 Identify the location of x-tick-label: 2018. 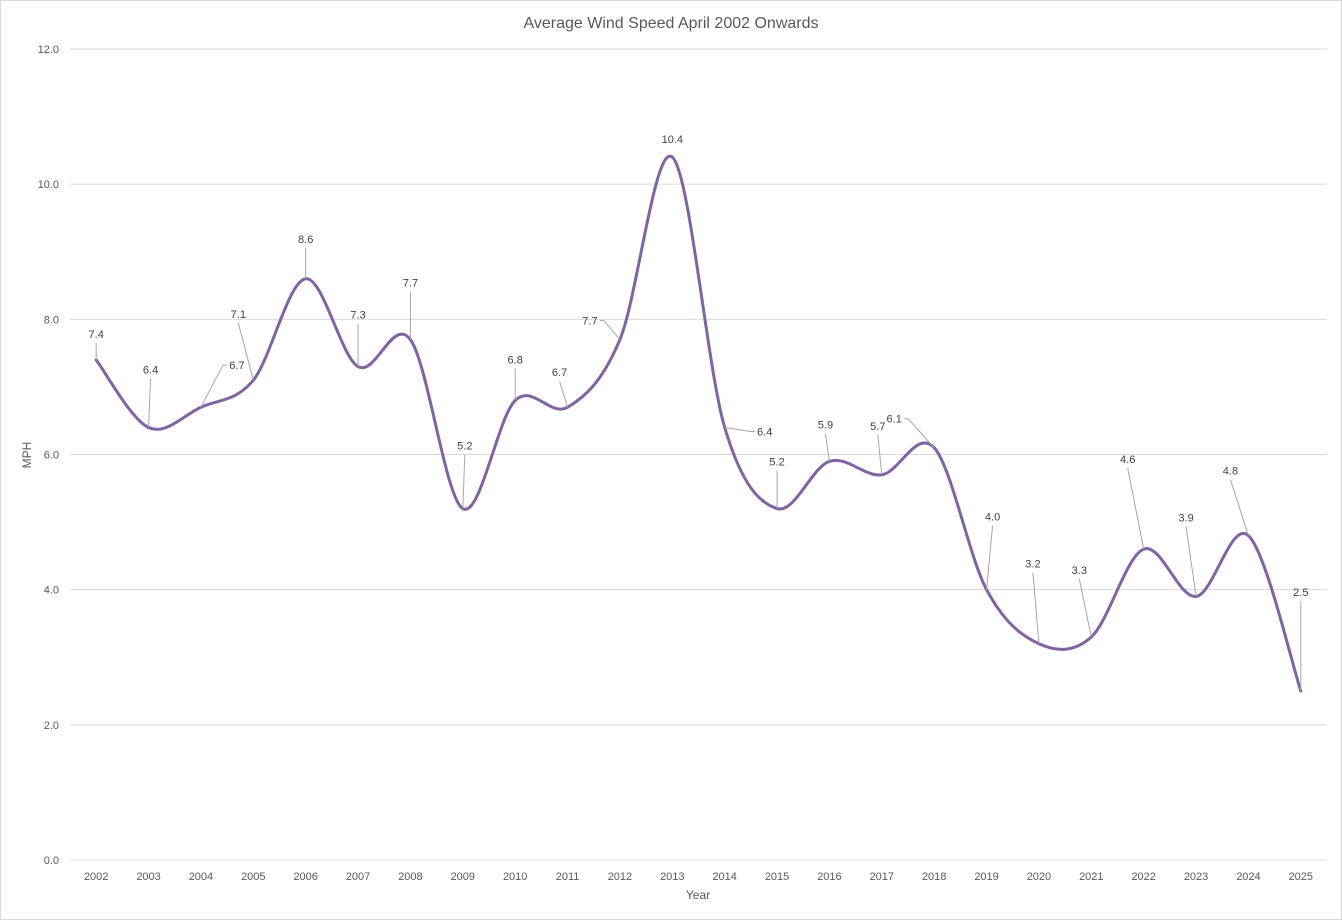
(934, 877).